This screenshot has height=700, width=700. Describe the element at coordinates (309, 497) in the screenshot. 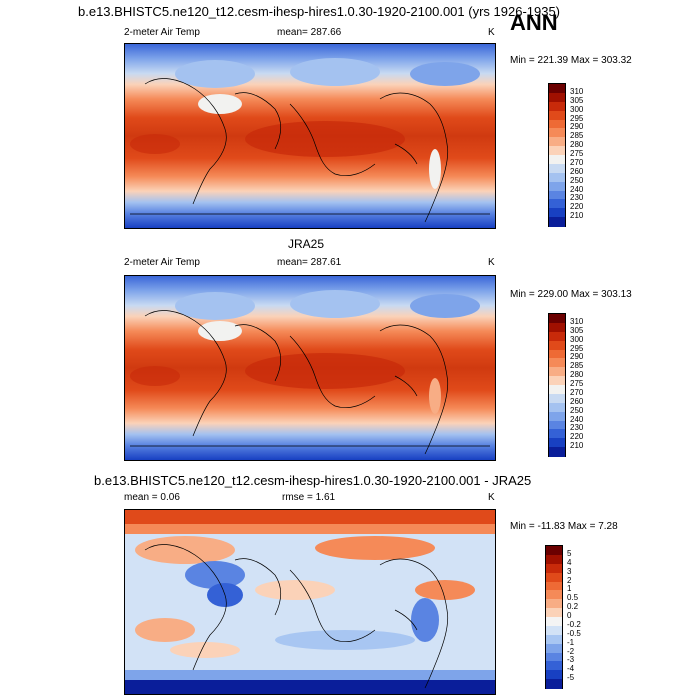

I see `panel3-rmse: rmse = 1.61` at that location.